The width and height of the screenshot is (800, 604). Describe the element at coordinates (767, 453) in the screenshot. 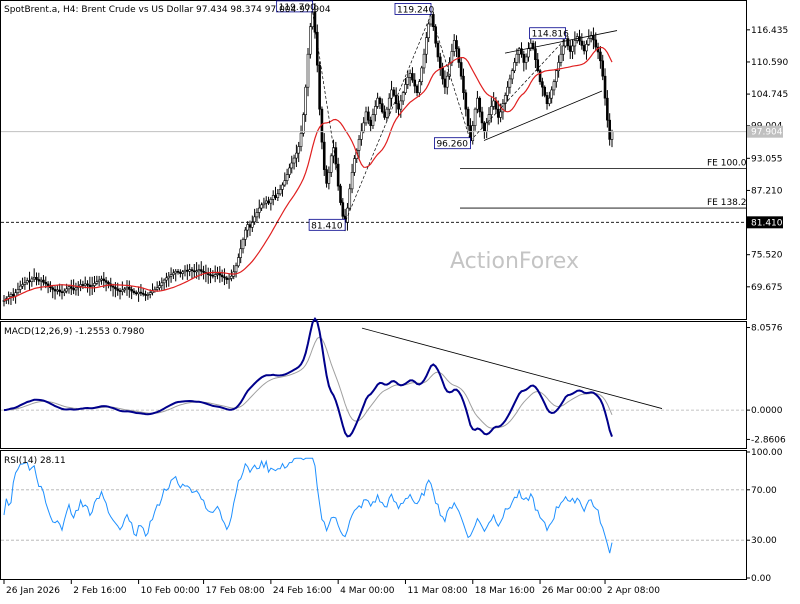

I see `rsi-axis-label: 100.00` at that location.